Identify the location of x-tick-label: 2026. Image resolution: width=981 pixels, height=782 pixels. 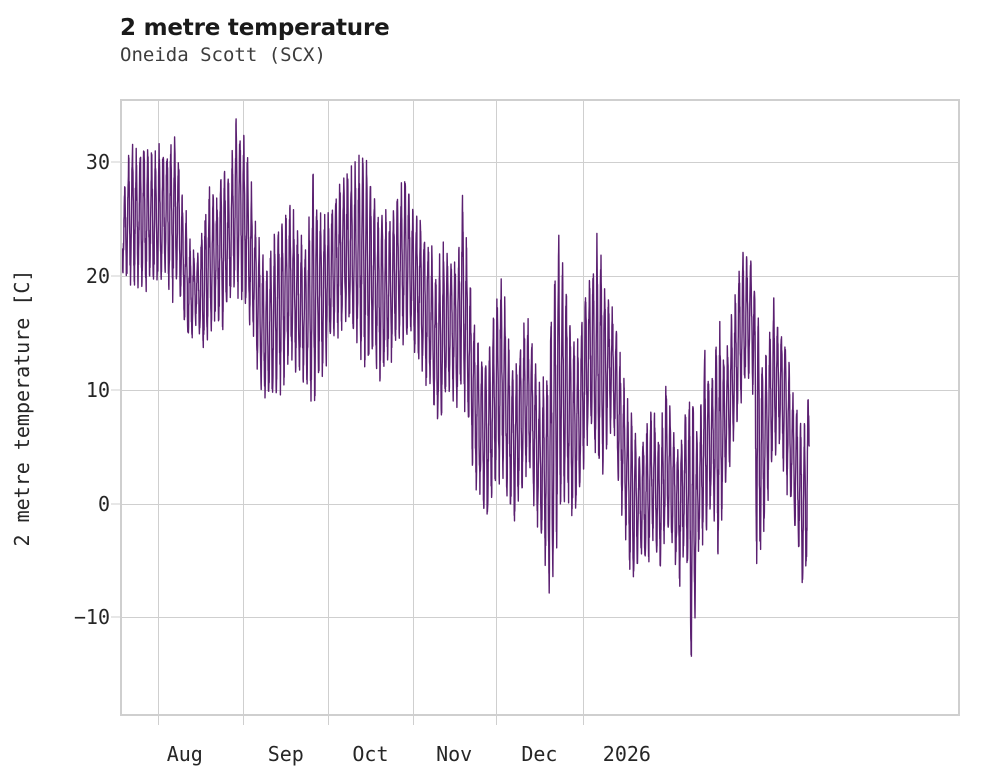
(626, 754).